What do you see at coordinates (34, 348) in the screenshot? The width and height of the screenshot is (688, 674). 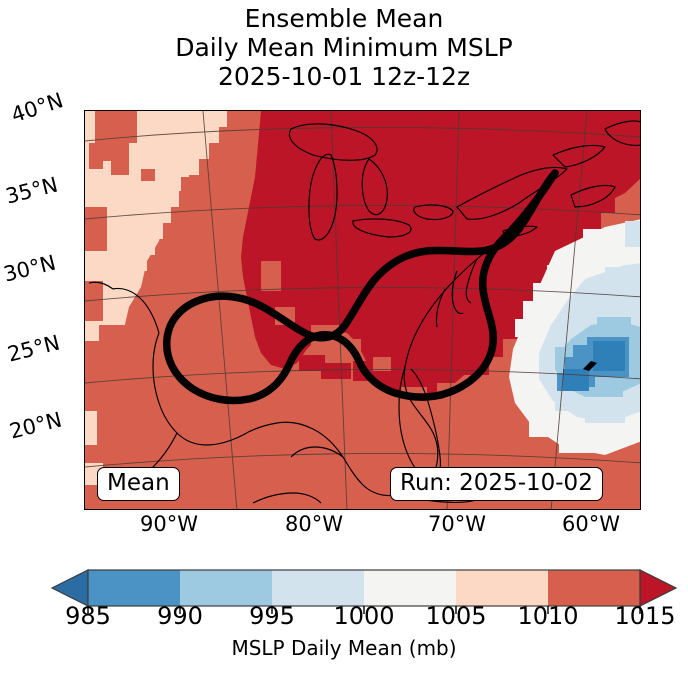 I see `lat-label-25N: 25°N` at bounding box center [34, 348].